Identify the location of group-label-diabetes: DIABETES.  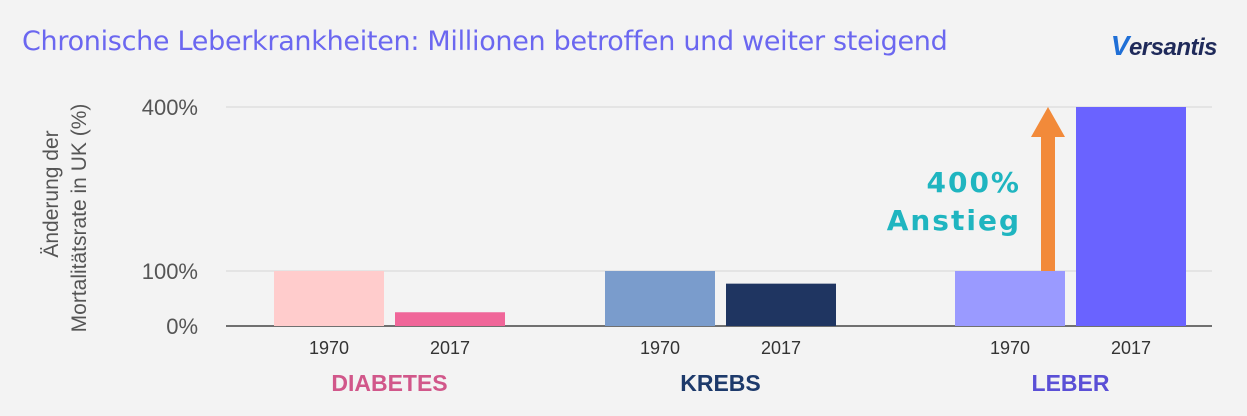
(389, 383).